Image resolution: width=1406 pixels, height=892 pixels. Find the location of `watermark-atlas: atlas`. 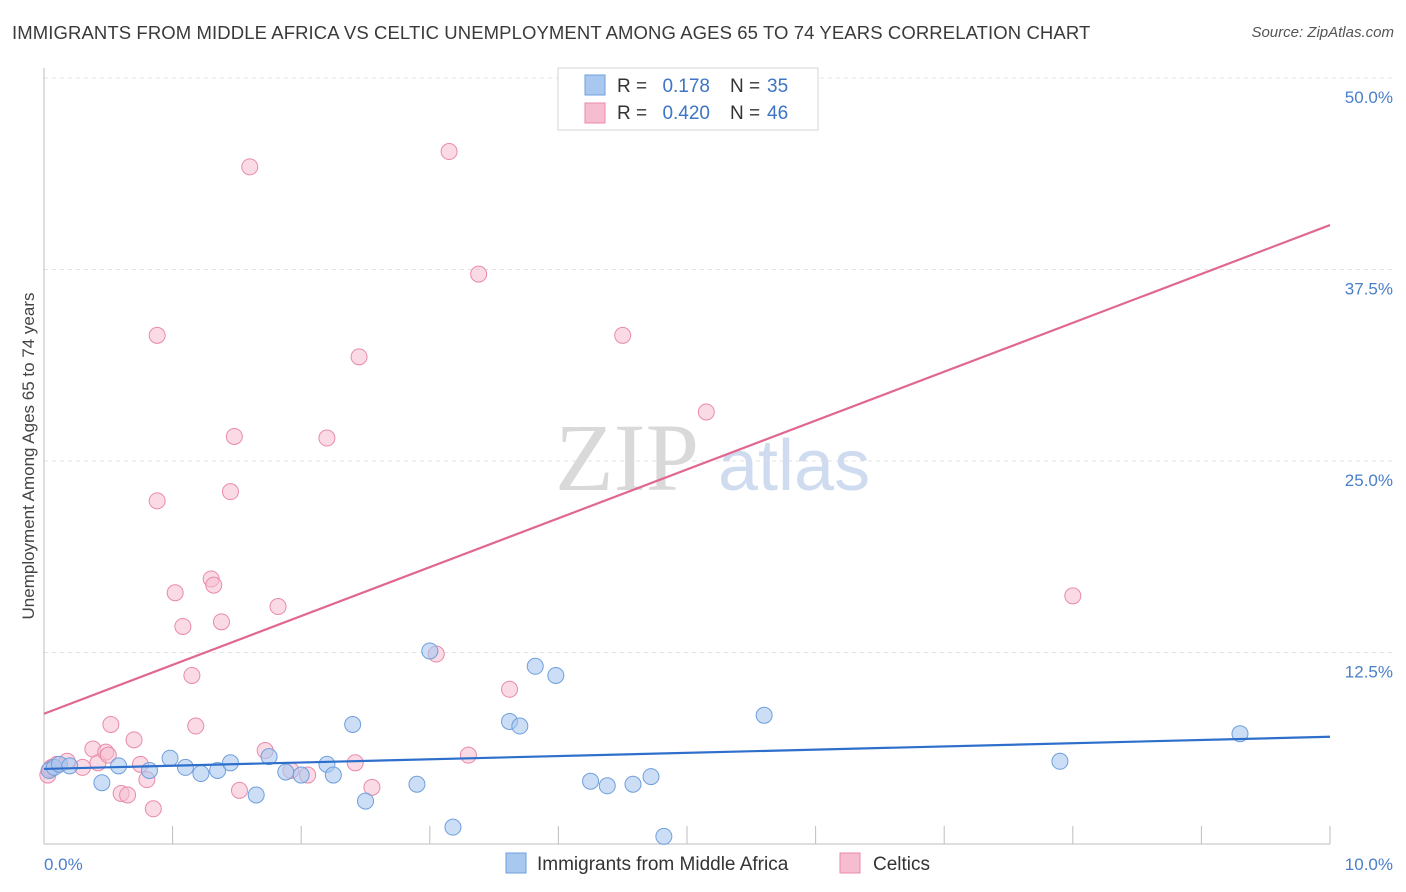

watermark-atlas: atlas is located at coordinates (794, 466).